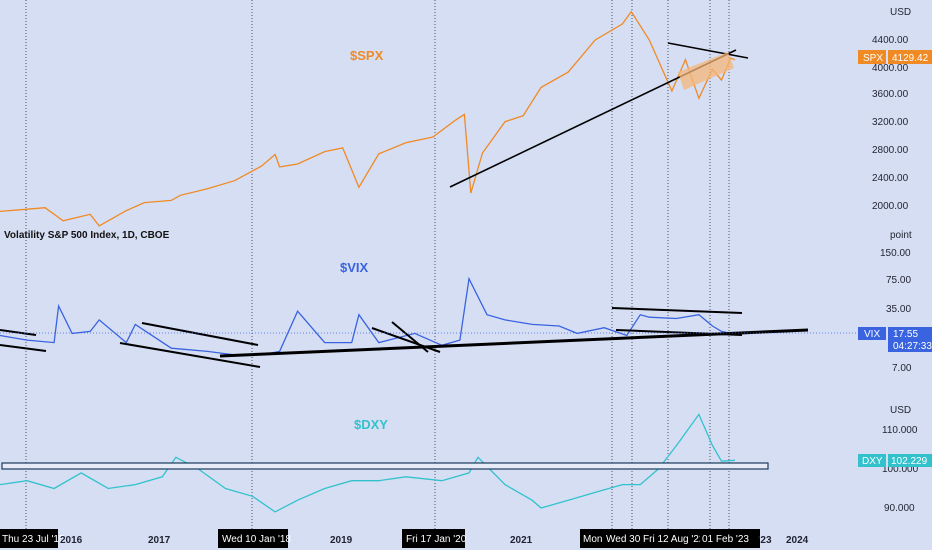 Image resolution: width=932 pixels, height=550 pixels. I want to click on spx-tick-label: 2400.00, so click(890, 178).